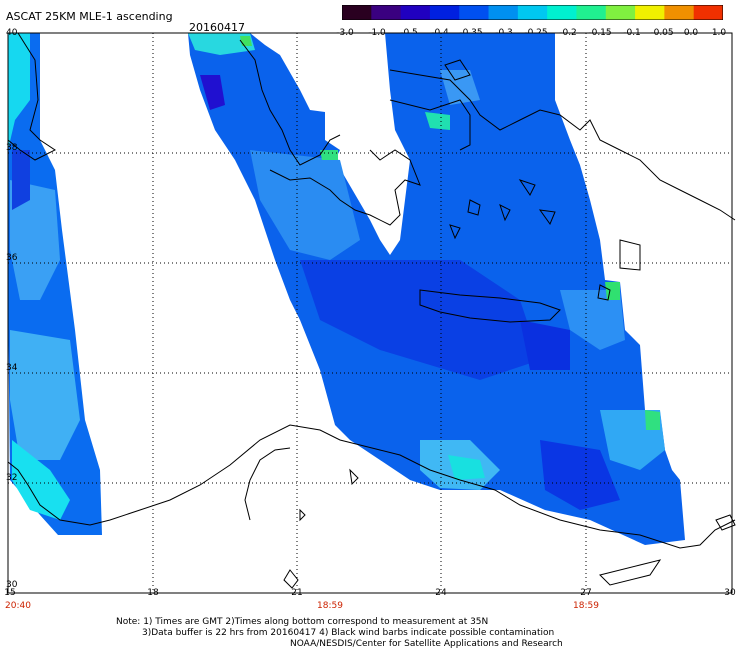 The width and height of the screenshot is (740, 650). What do you see at coordinates (55, 284) in the screenshot?
I see `swath-left` at bounding box center [55, 284].